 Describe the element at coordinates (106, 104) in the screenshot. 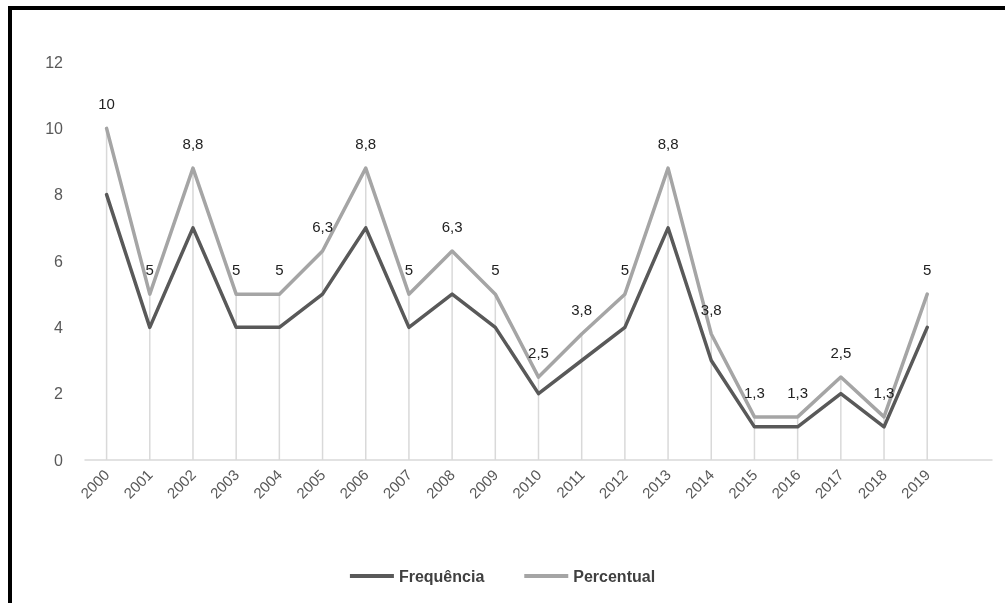

I see `data-label: 10` at that location.